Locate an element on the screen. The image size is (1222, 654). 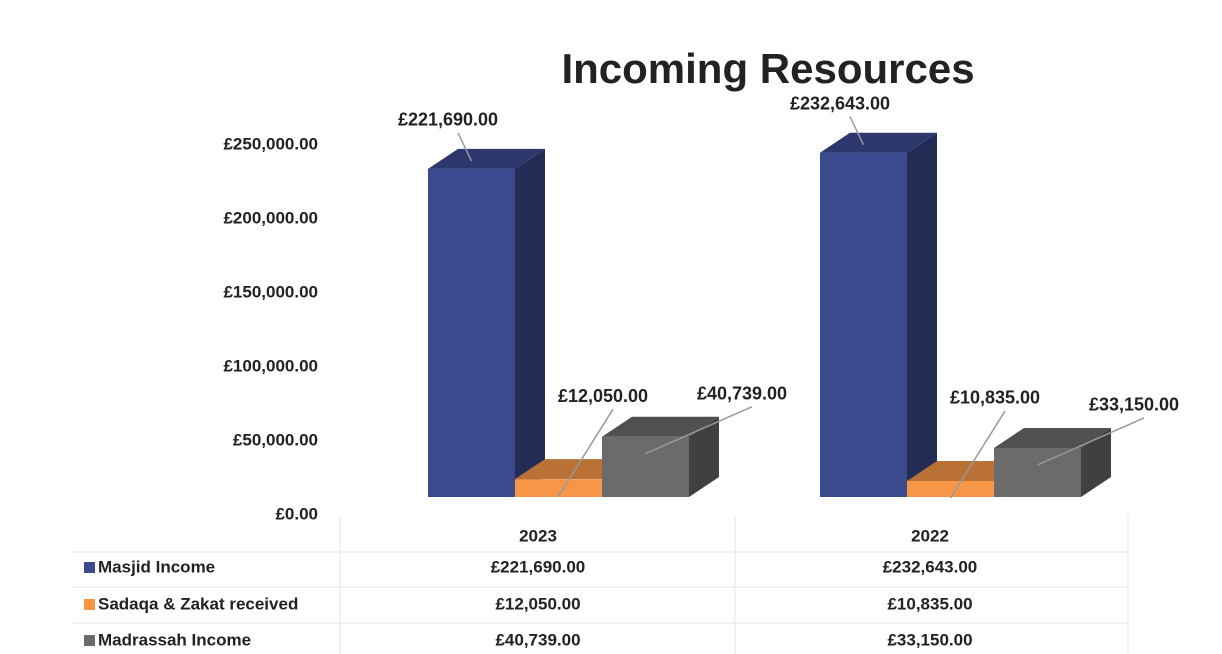
chart-title: Incoming Resources is located at coordinates (767, 68).